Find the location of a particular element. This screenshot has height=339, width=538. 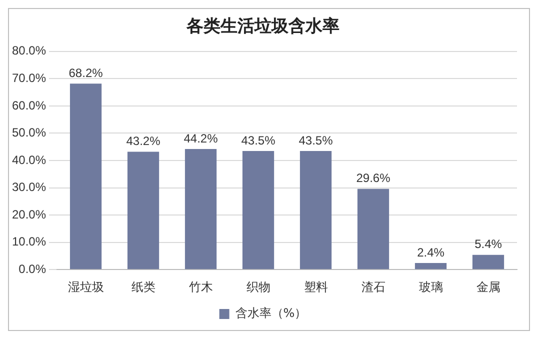

x-tick-label: 纸类 is located at coordinates (143, 287).